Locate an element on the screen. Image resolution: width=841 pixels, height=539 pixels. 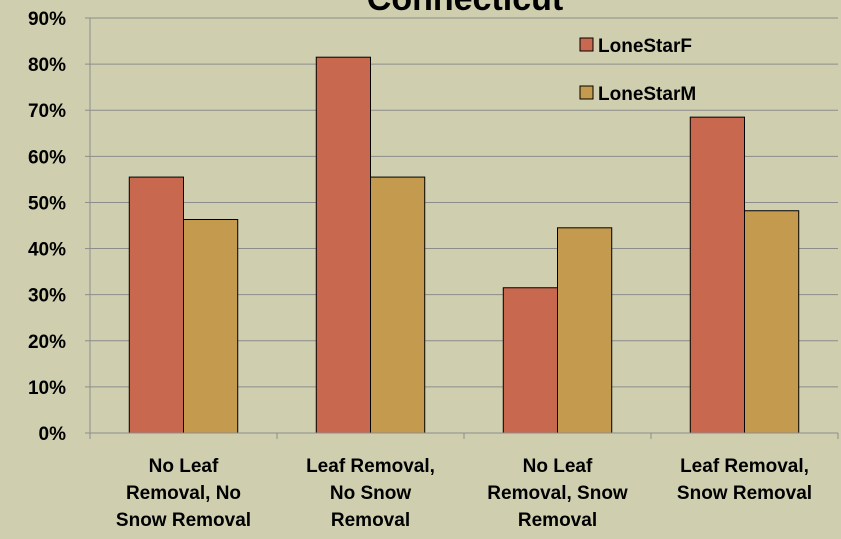
y-tick-label: 20% is located at coordinates (47, 342).